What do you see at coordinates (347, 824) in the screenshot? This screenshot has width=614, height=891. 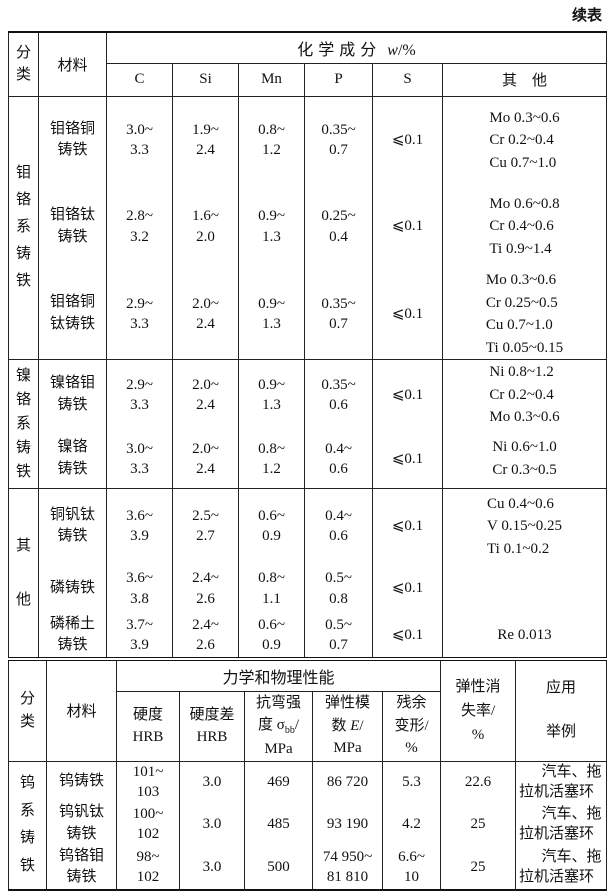 I see `cell-modulus: 93 190` at bounding box center [347, 824].